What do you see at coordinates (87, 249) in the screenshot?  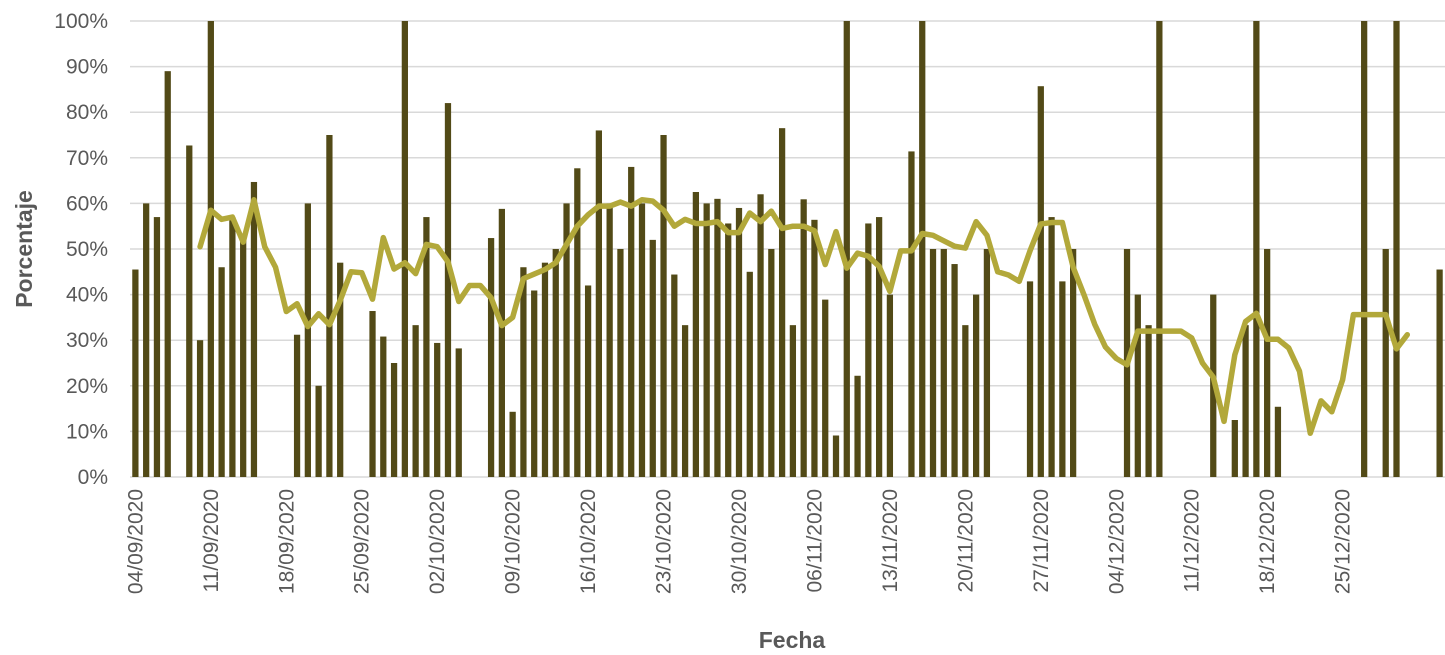 I see `y-tick-label: 50%` at bounding box center [87, 249].